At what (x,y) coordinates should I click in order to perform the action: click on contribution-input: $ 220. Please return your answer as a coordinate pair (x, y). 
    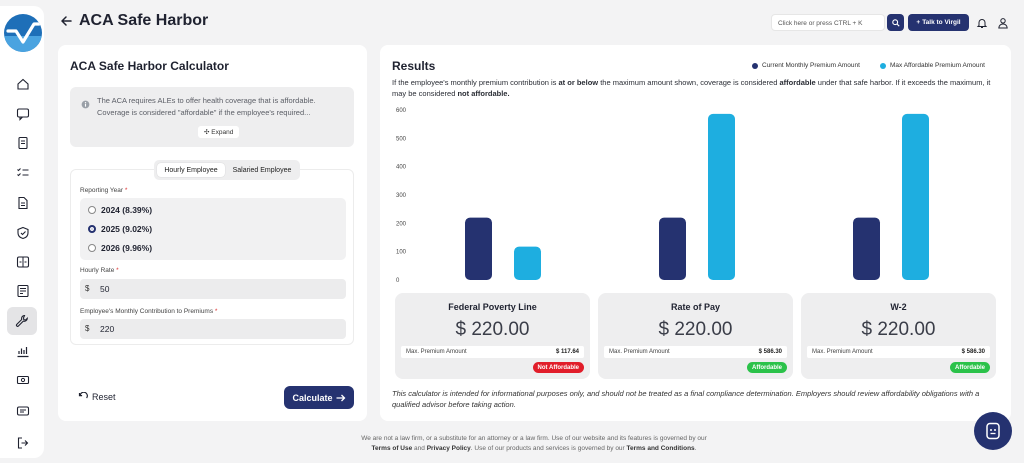
    Looking at the image, I should click on (213, 329).